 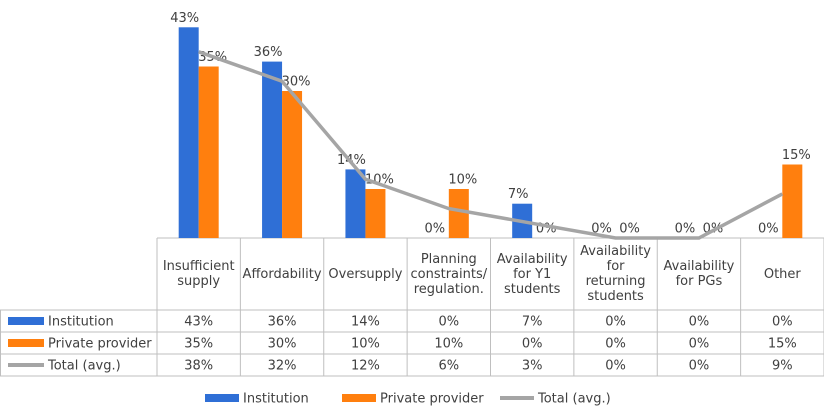 I want to click on row-label: Private provider, so click(x=100, y=344).